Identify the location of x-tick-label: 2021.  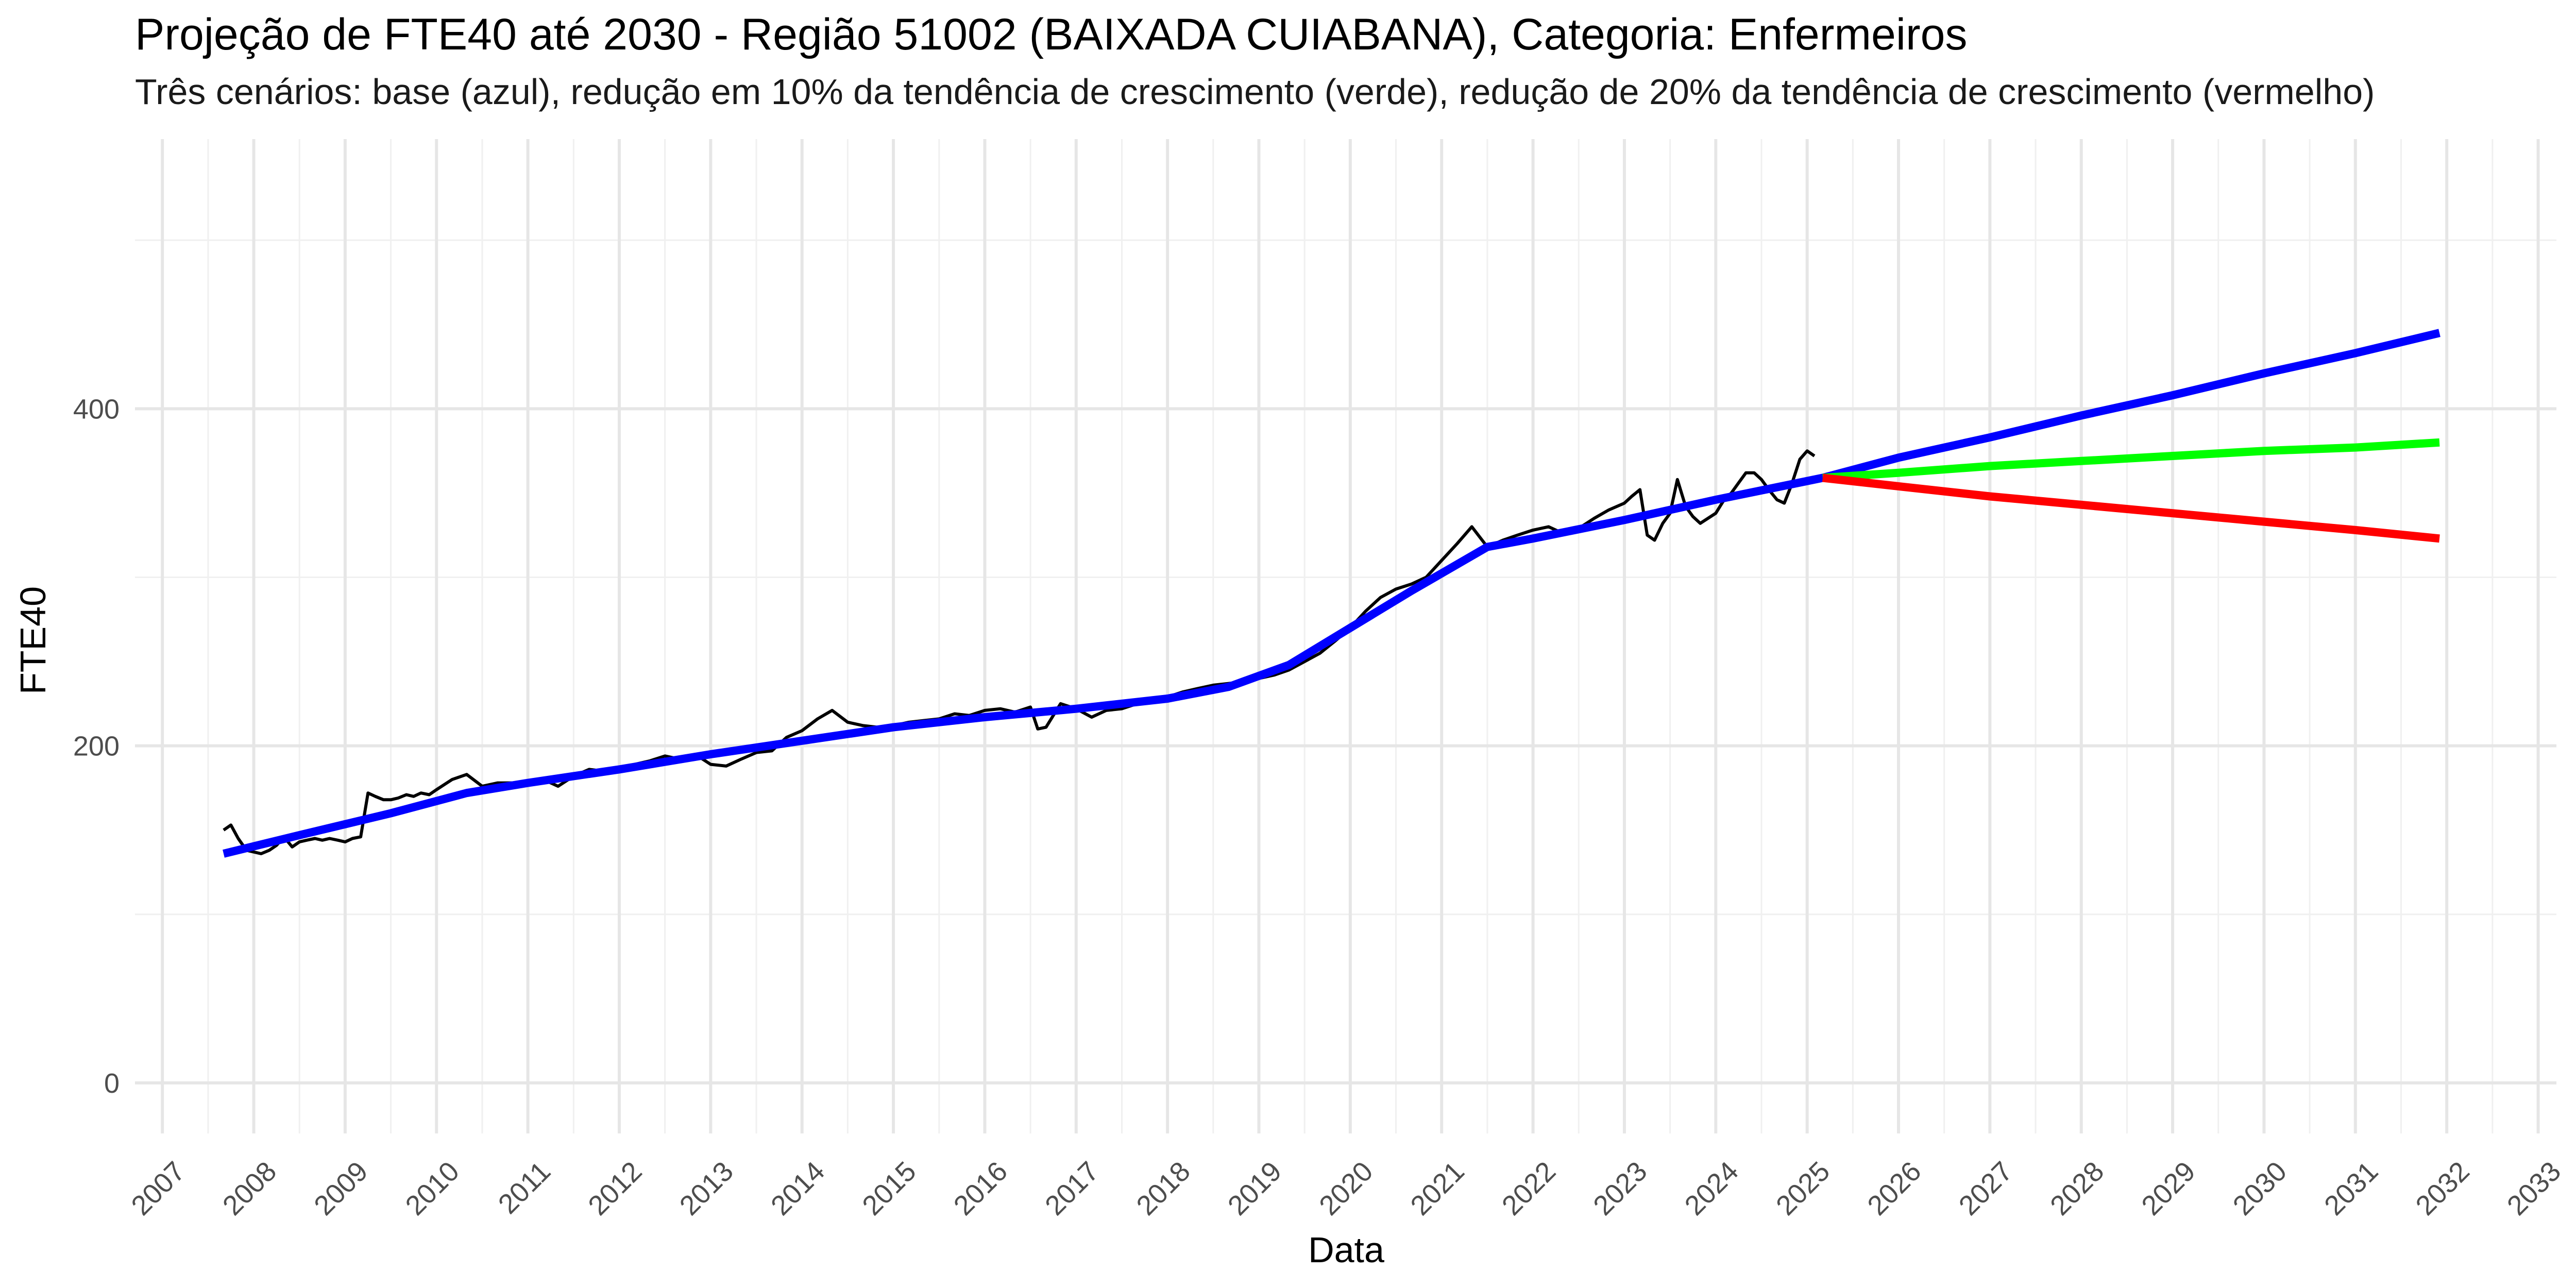
(1437, 1188).